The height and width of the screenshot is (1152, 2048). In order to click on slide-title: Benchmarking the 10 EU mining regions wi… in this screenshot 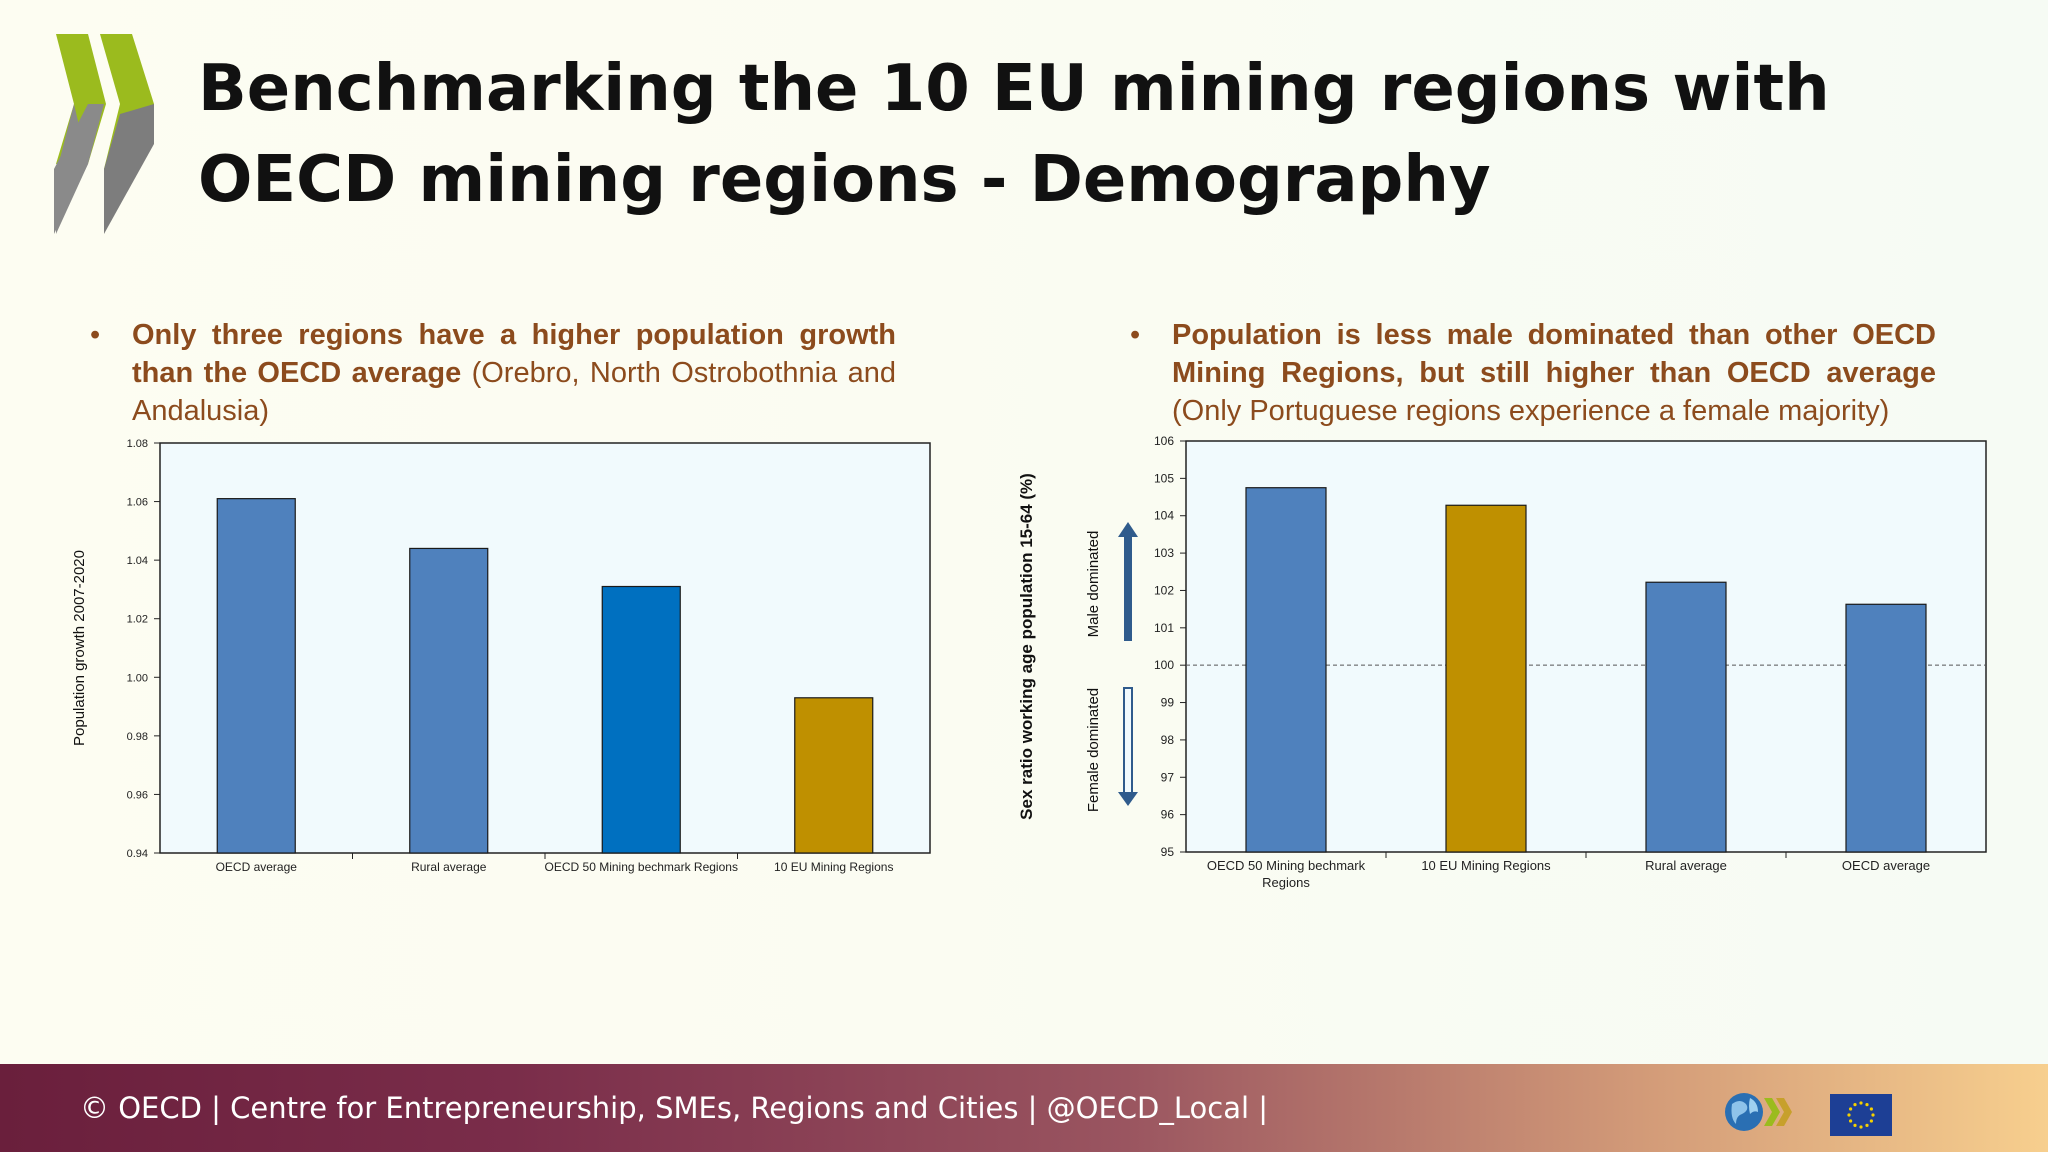, I will do `click(1014, 134)`.